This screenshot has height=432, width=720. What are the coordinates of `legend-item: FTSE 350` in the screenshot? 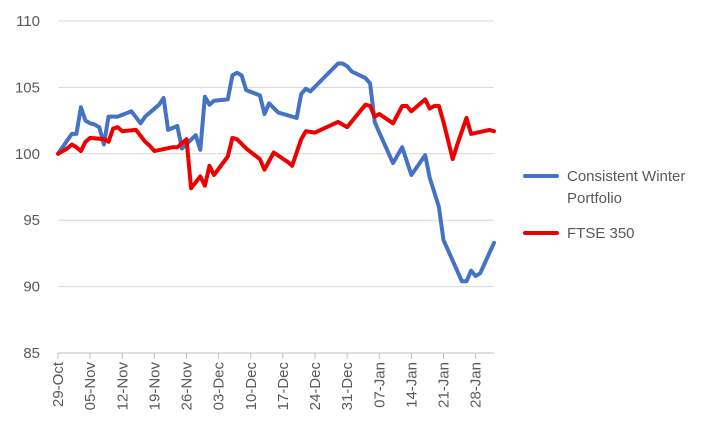 It's located at (579, 233).